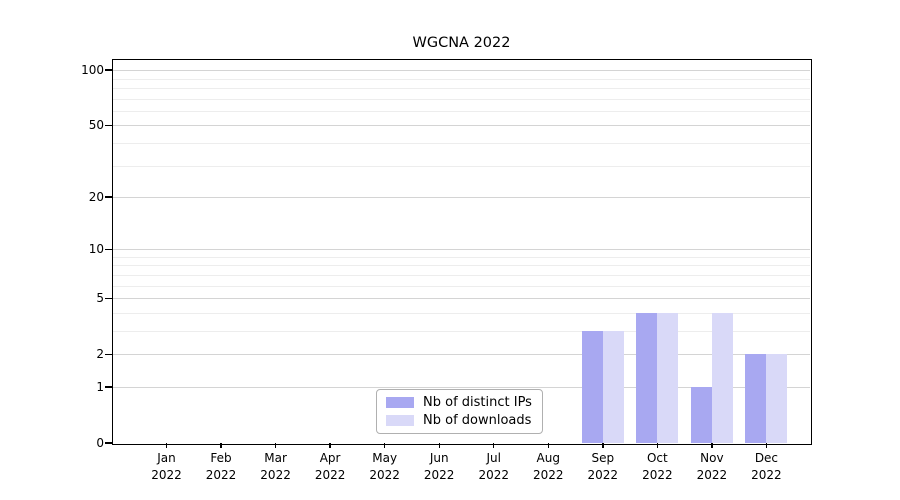  I want to click on y-tick-label: 50, so click(96, 125).